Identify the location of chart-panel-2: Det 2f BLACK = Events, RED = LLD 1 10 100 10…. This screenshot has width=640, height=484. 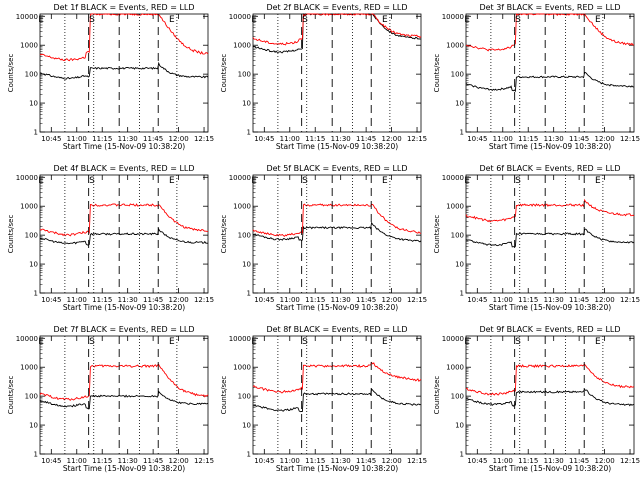
(323, 77).